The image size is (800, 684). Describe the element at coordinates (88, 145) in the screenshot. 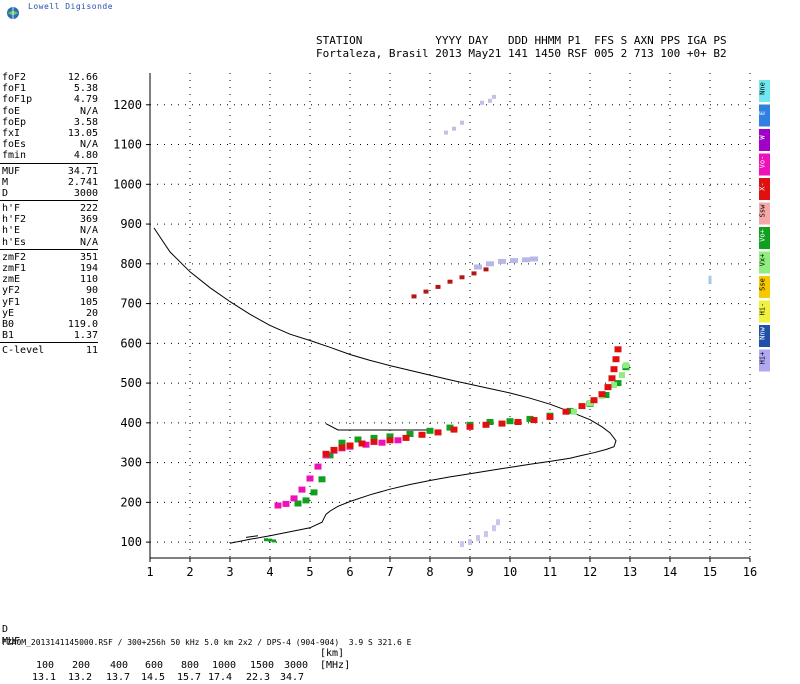

I see `param-value: N/A` at that location.